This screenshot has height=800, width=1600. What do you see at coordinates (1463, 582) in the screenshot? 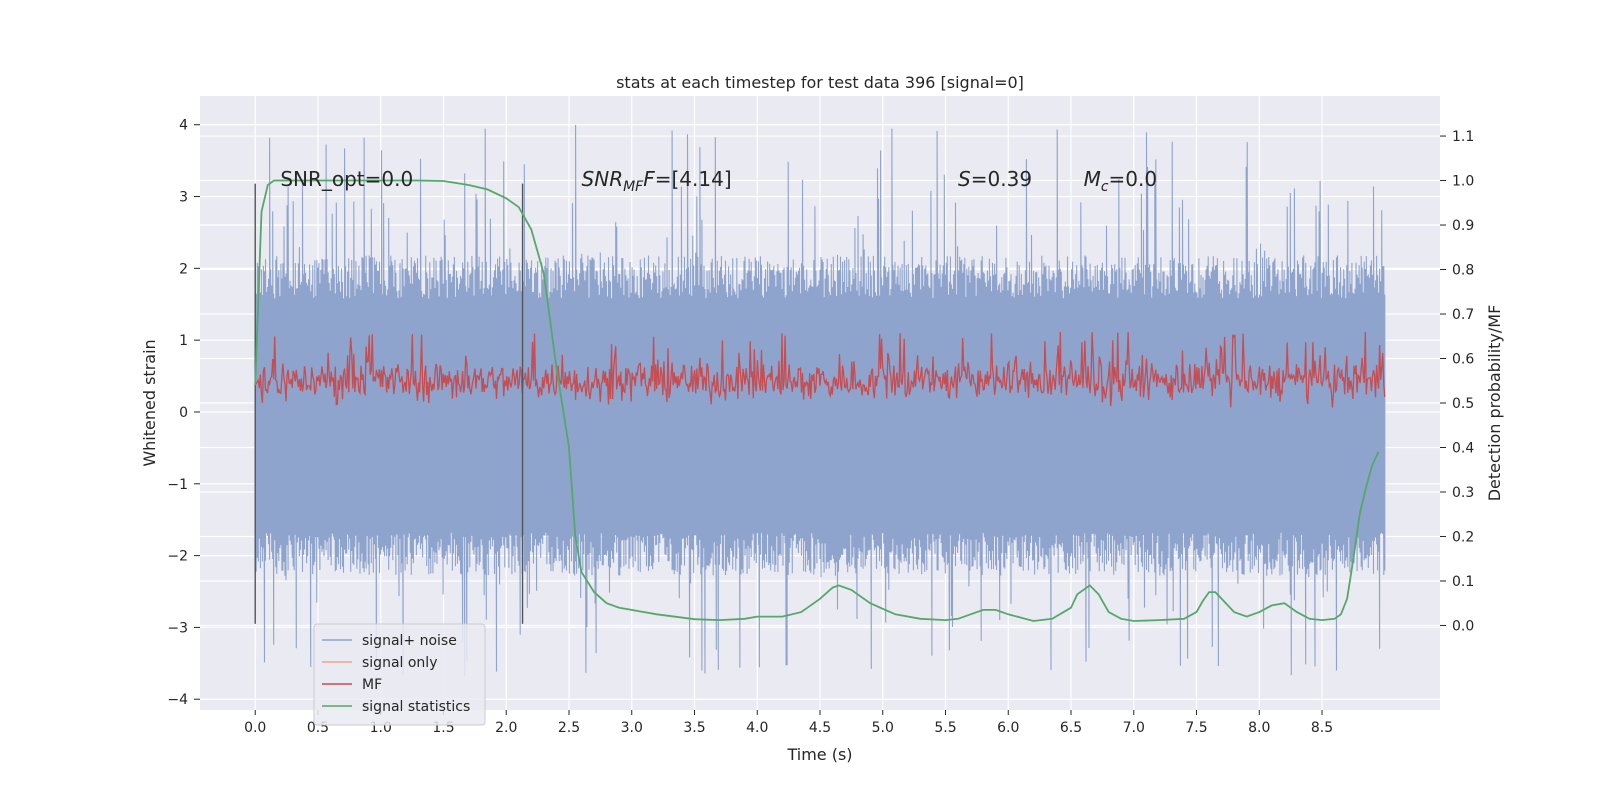
I see `y-right-tick-label-10: 0.1` at bounding box center [1463, 582].